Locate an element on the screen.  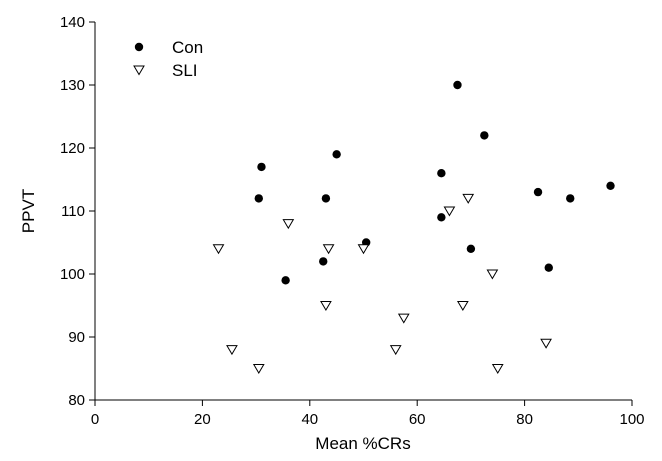
legend-label: Con is located at coordinates (187, 47).